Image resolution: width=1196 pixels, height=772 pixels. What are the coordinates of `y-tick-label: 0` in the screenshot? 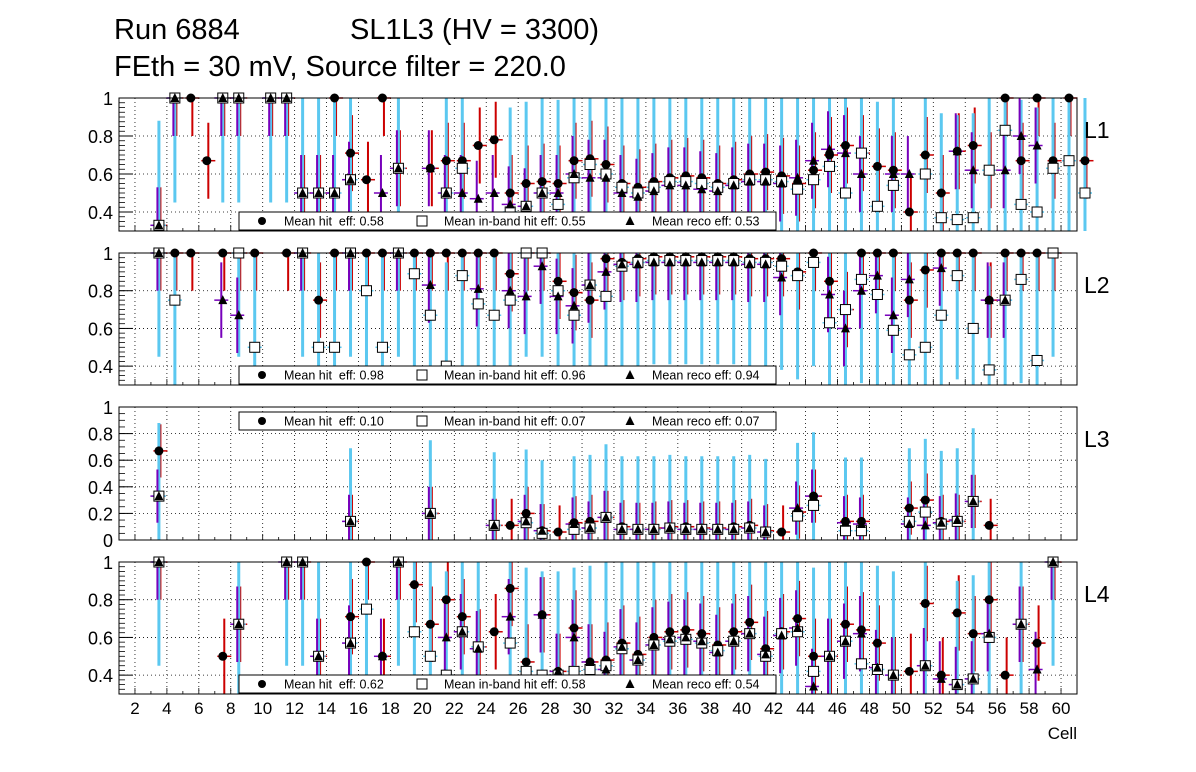 It's located at (108, 541).